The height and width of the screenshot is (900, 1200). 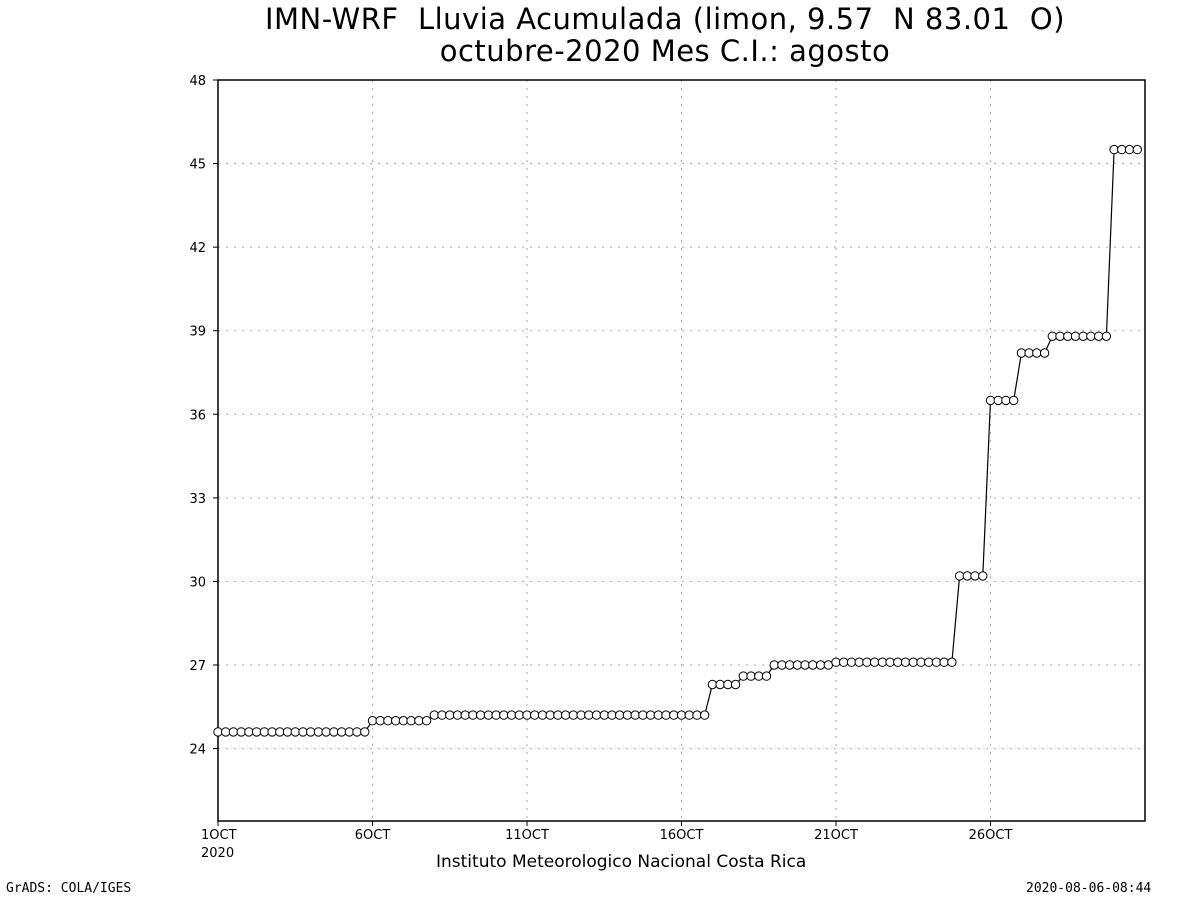 What do you see at coordinates (197, 666) in the screenshot?
I see `y-tick-label: 27` at bounding box center [197, 666].